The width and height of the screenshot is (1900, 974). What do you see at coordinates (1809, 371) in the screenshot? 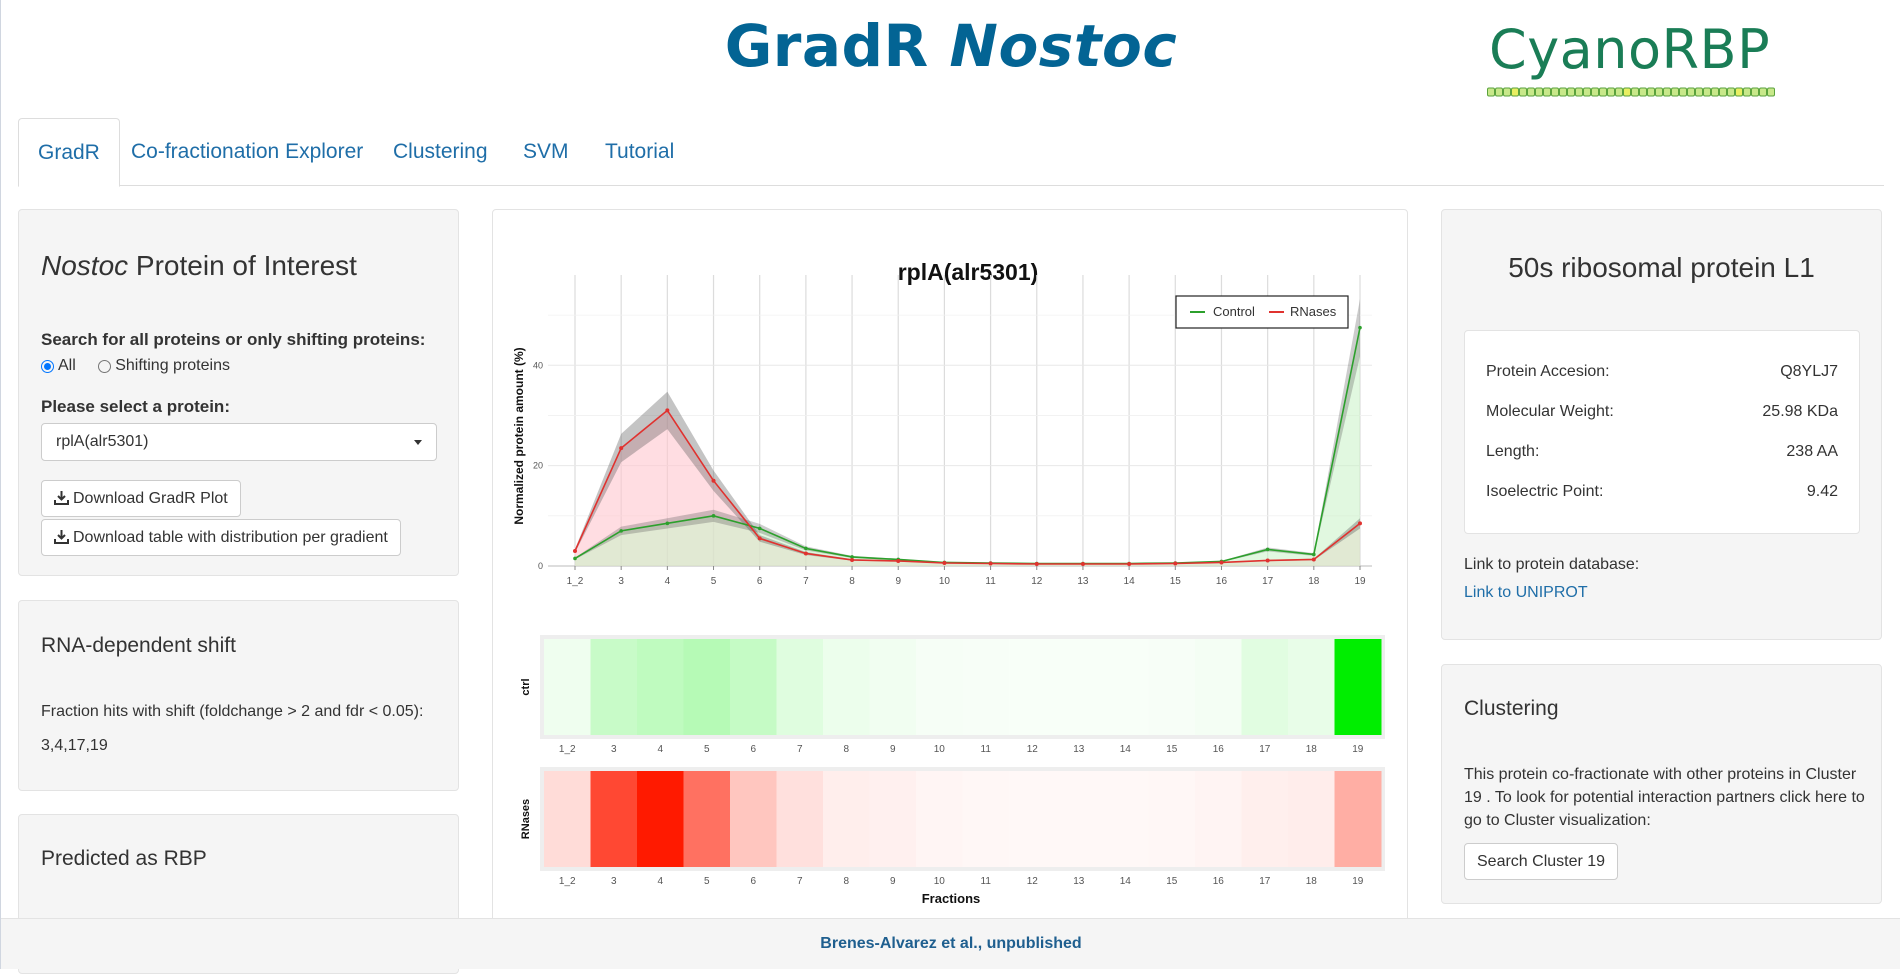
I see `info-value: Q8YLJ7` at bounding box center [1809, 371].